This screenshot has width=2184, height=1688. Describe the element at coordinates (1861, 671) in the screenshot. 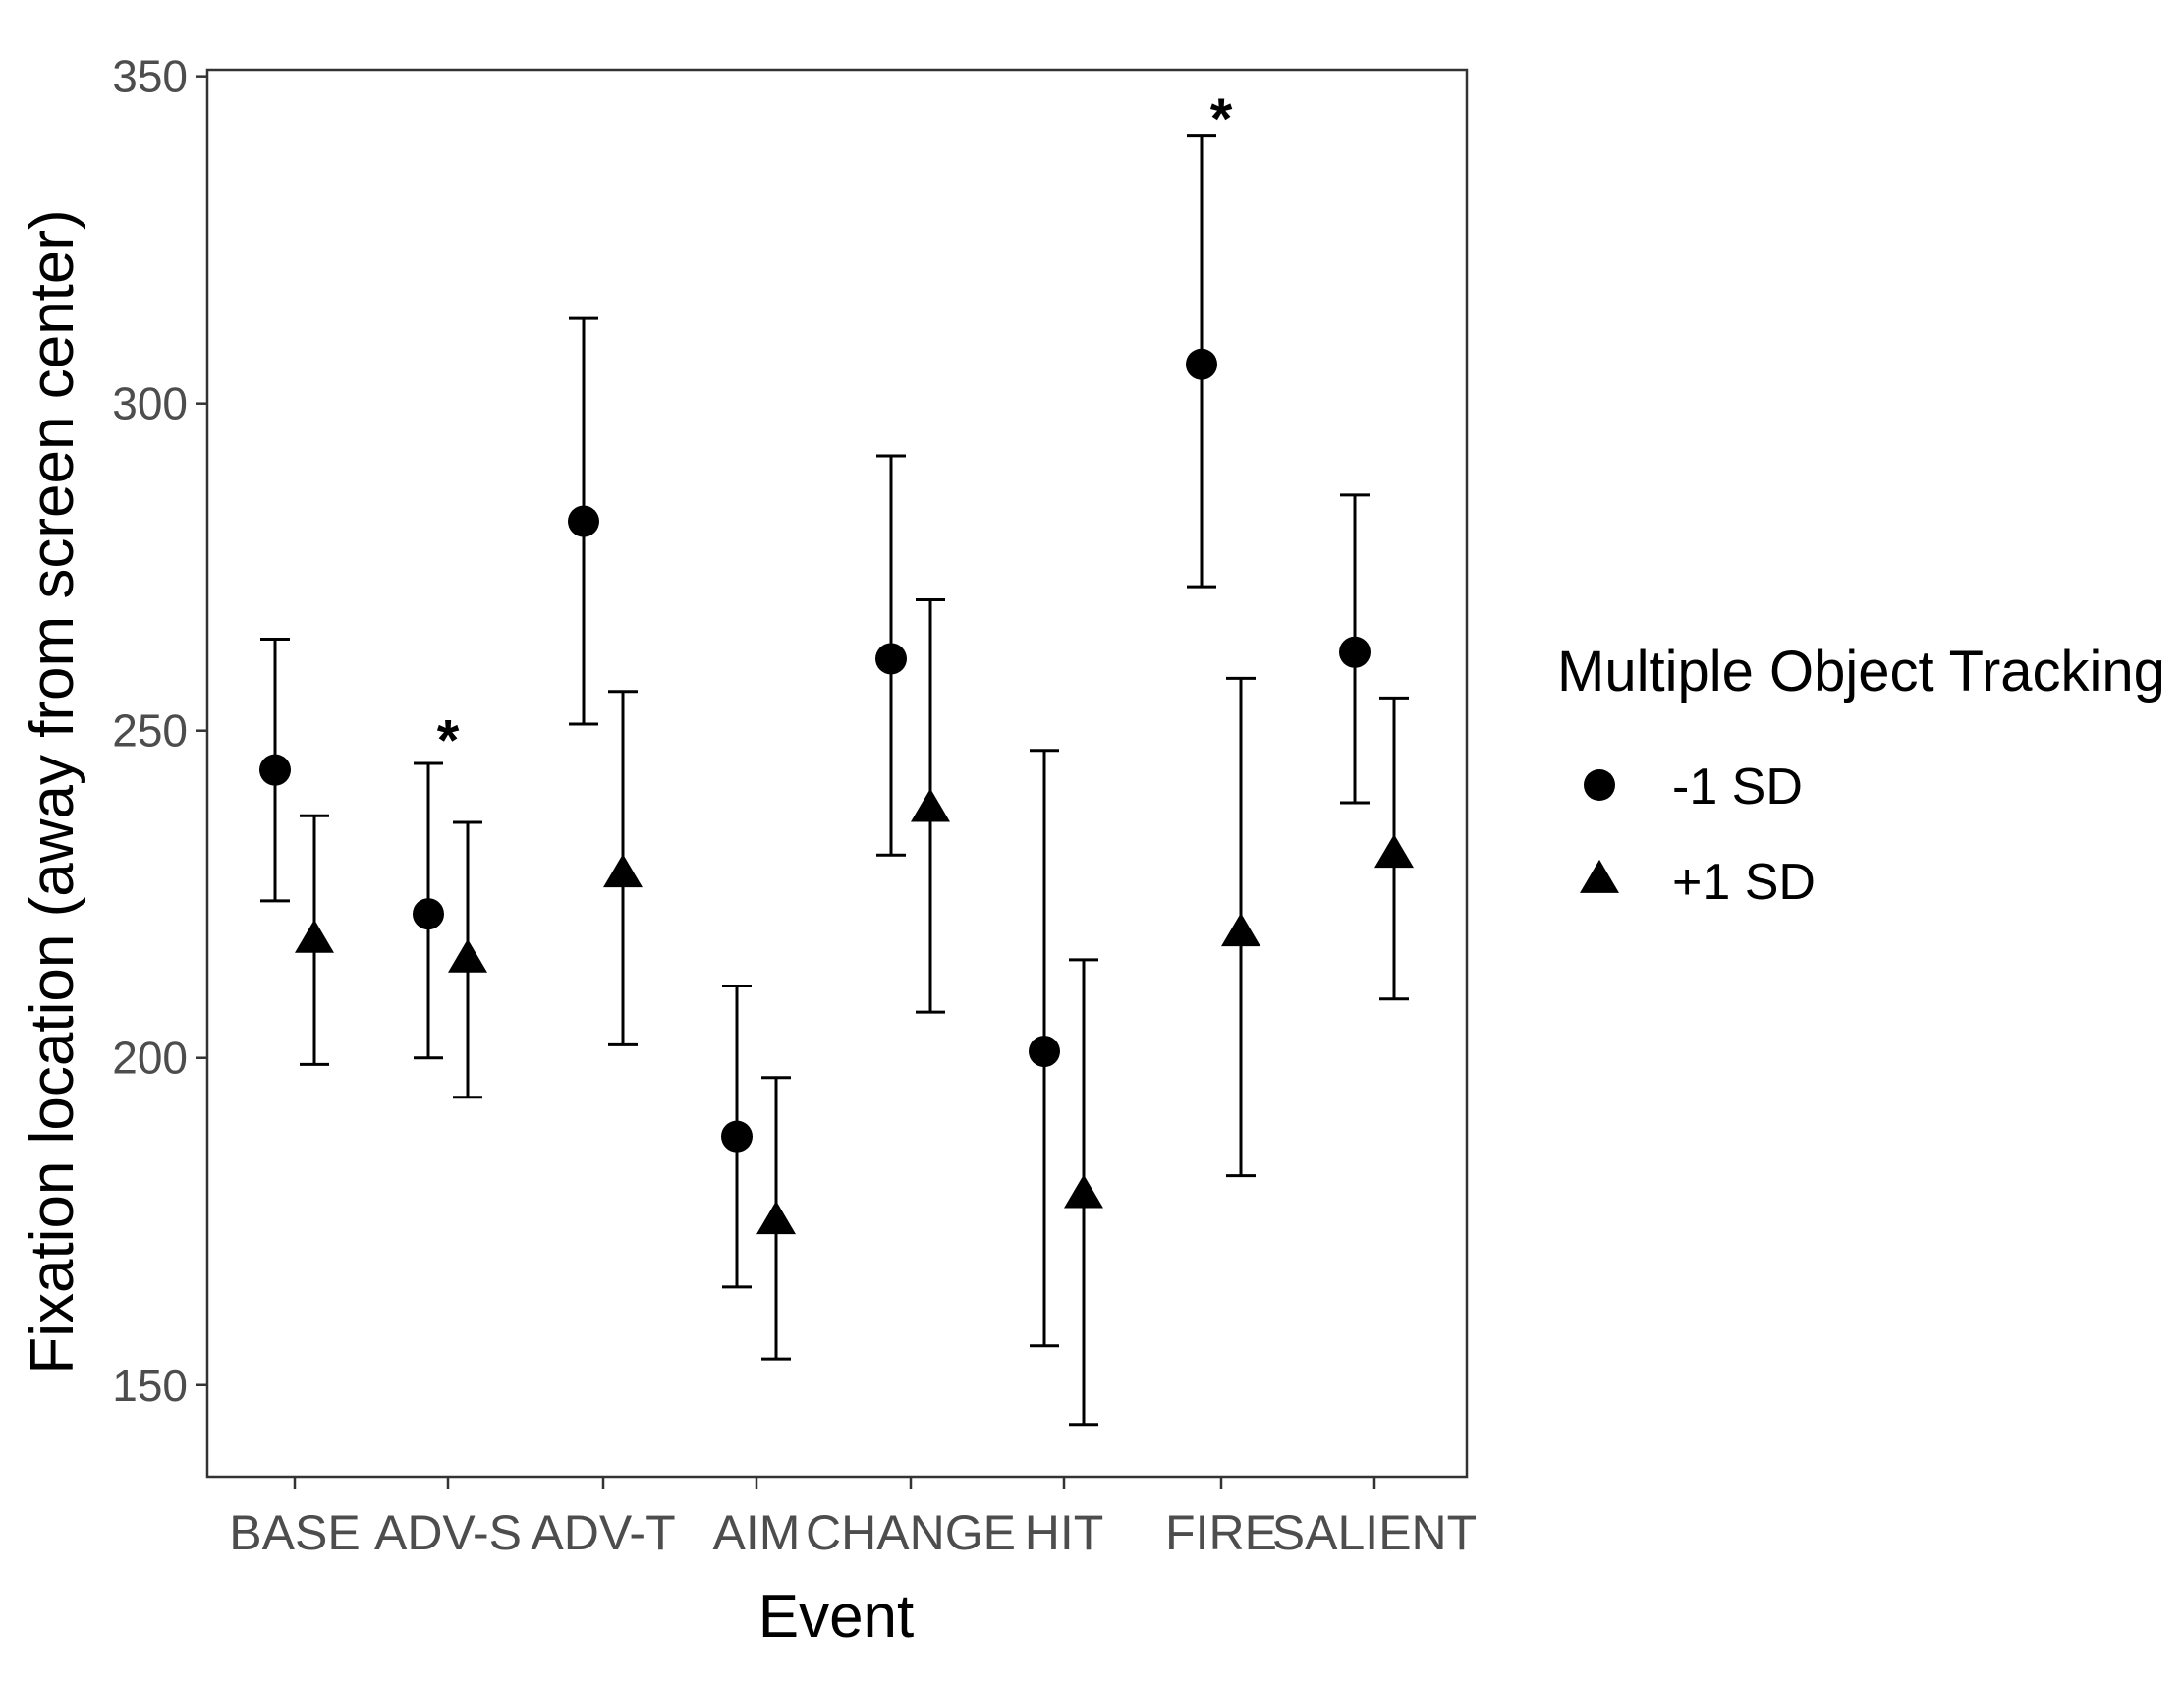

I see `legend-title: Multiple Object Tracking` at that location.